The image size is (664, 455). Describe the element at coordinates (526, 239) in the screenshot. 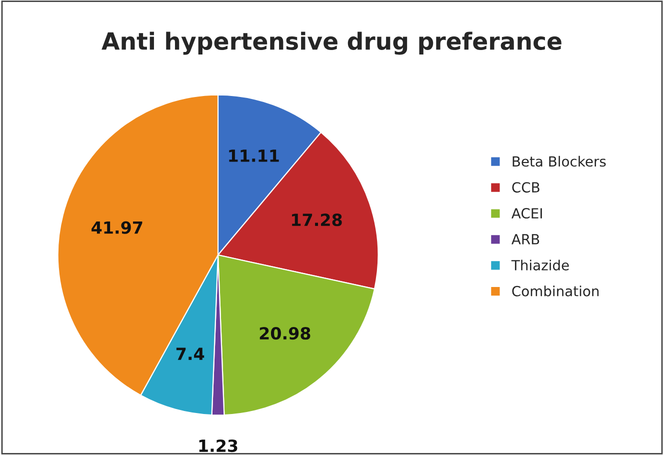

I see `legend-label: ARB` at that location.